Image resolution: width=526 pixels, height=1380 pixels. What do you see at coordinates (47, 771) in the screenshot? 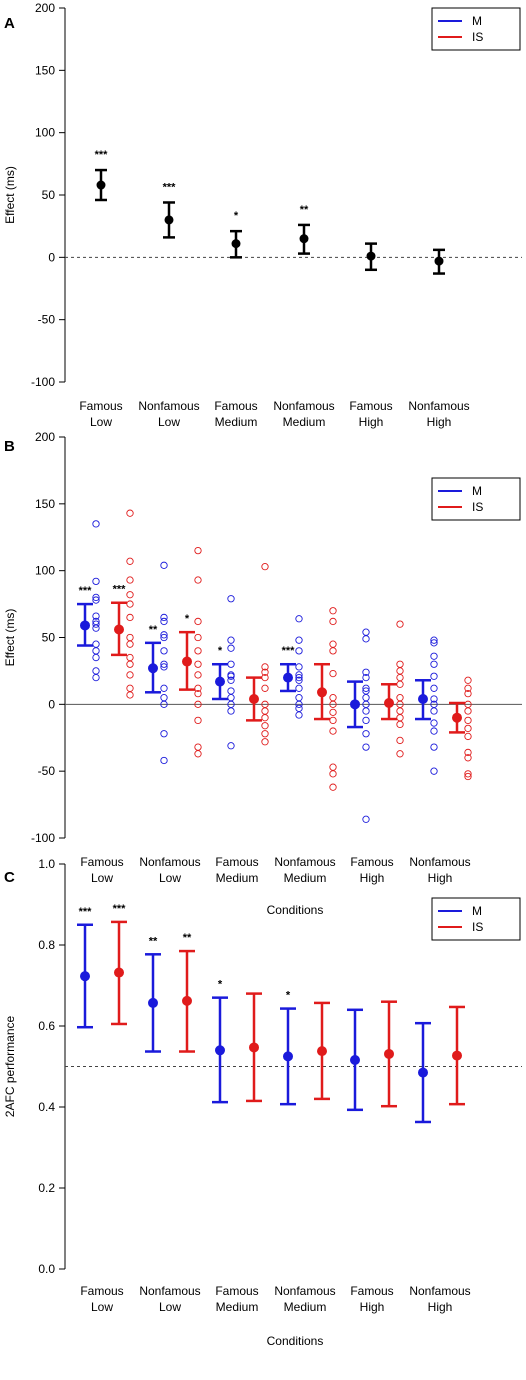
I see `y-tick-label: -50` at bounding box center [47, 771].